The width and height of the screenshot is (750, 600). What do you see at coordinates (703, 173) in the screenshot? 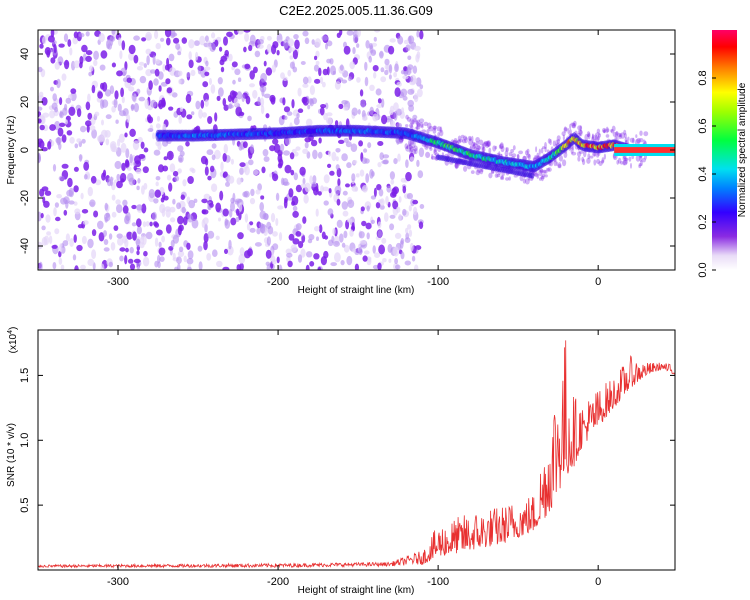
I see `colorbar-tick-label: 0.4` at bounding box center [703, 173].